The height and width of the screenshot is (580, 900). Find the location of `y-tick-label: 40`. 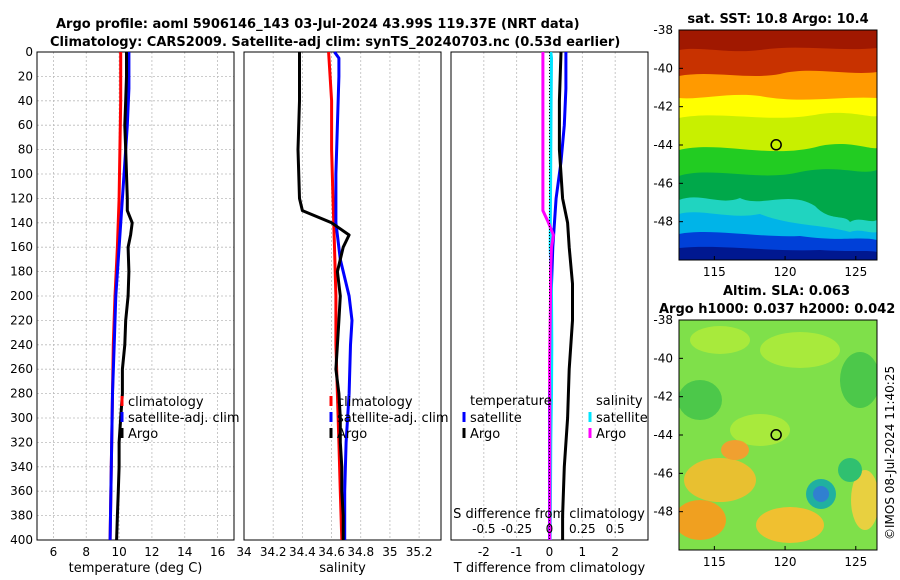

y-tick-label: 40 is located at coordinates (25, 101).